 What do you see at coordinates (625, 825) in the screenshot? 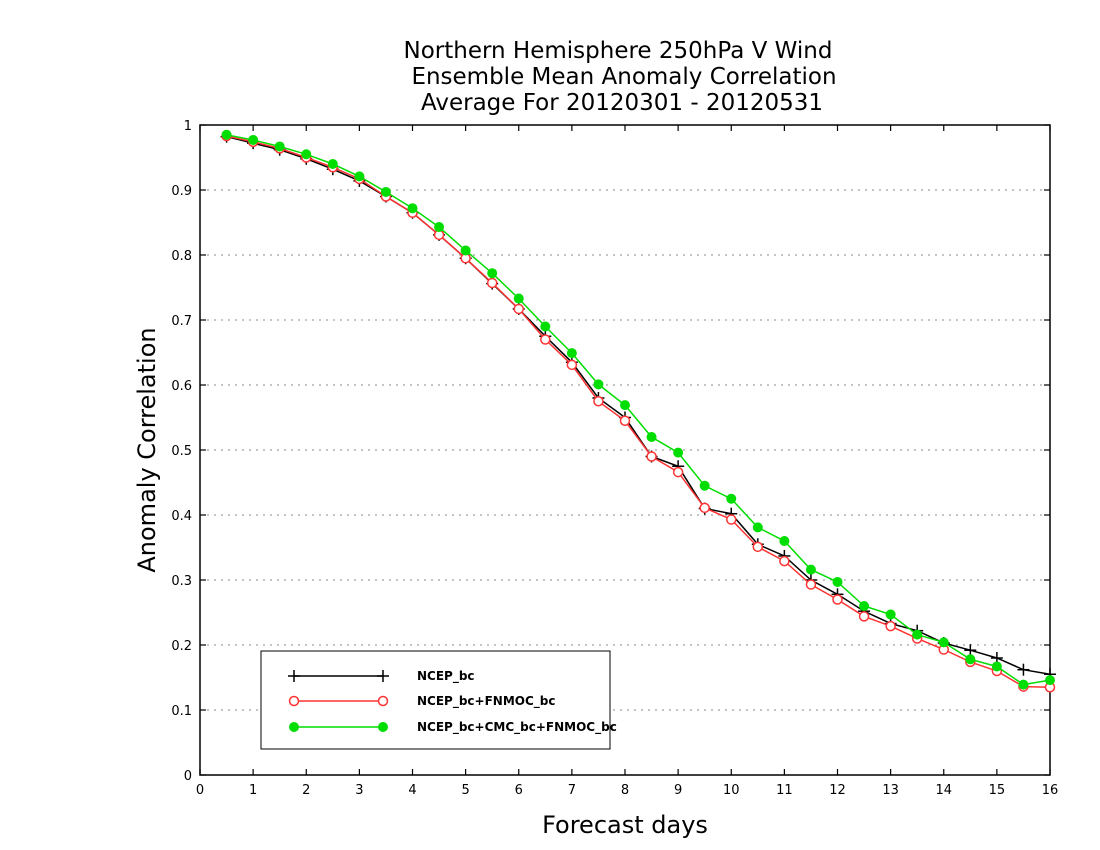
I see `x-axis-label: Forecast days` at bounding box center [625, 825].